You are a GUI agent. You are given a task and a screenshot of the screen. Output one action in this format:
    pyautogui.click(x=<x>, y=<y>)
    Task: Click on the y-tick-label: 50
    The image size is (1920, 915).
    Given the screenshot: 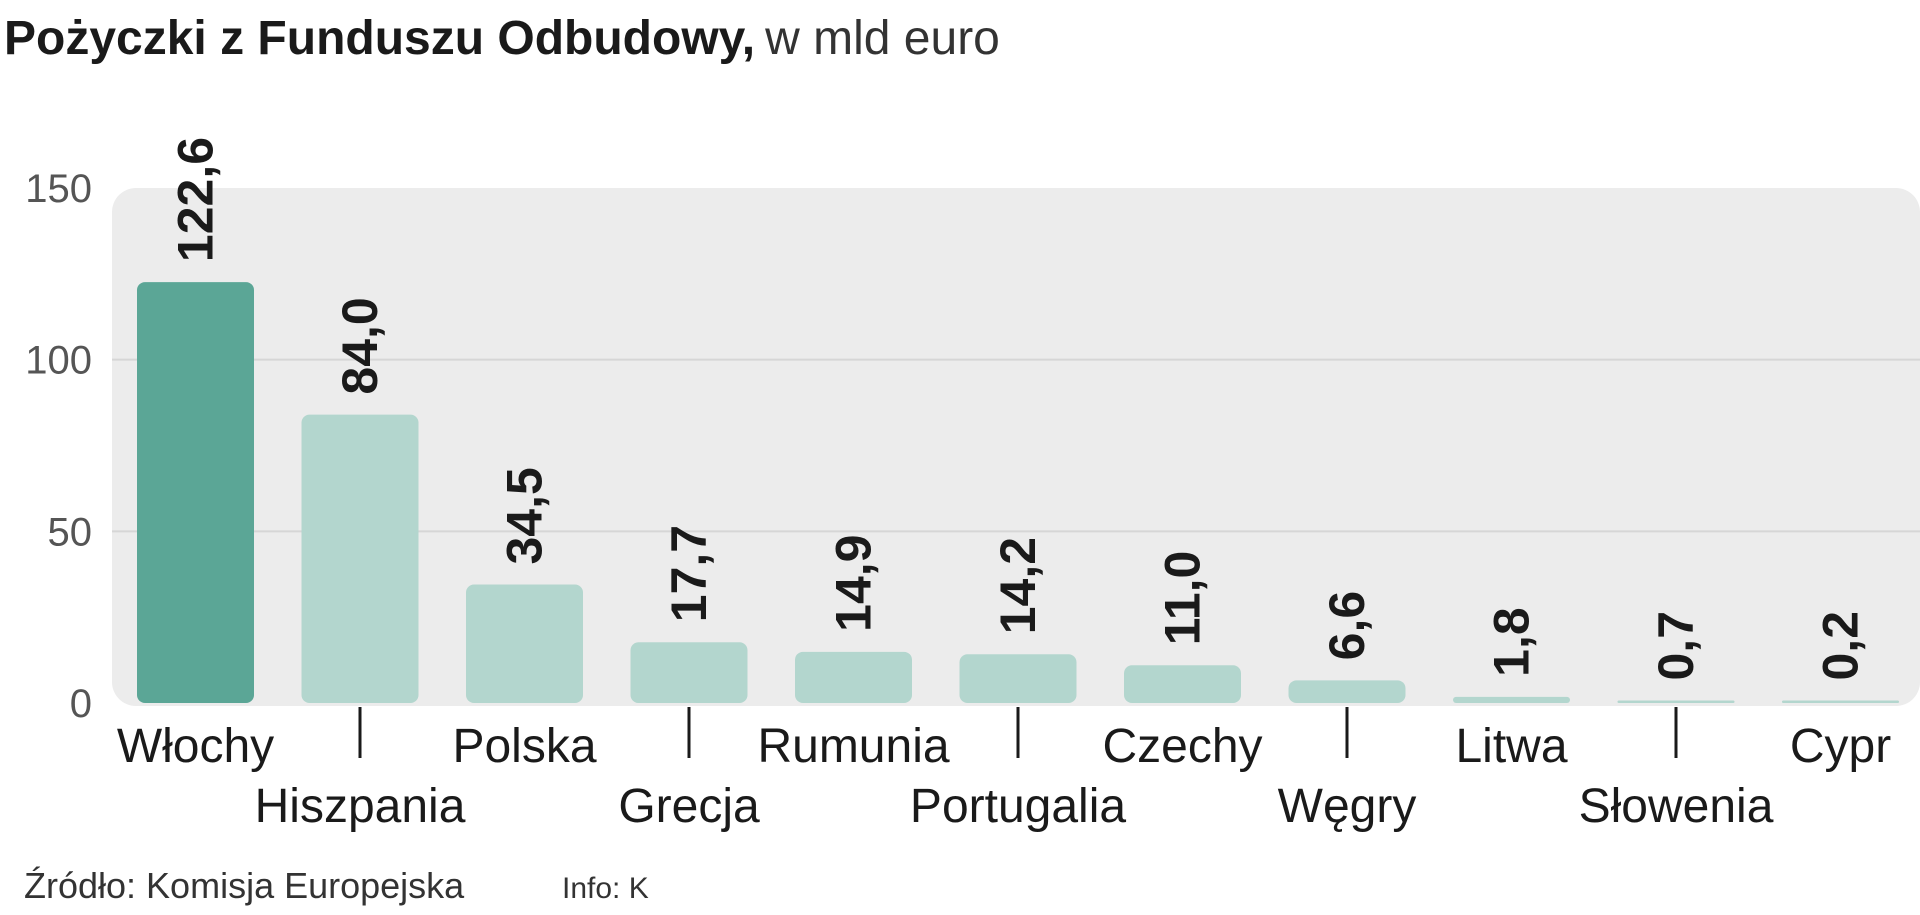 What is the action you would take?
    pyautogui.click(x=70, y=532)
    